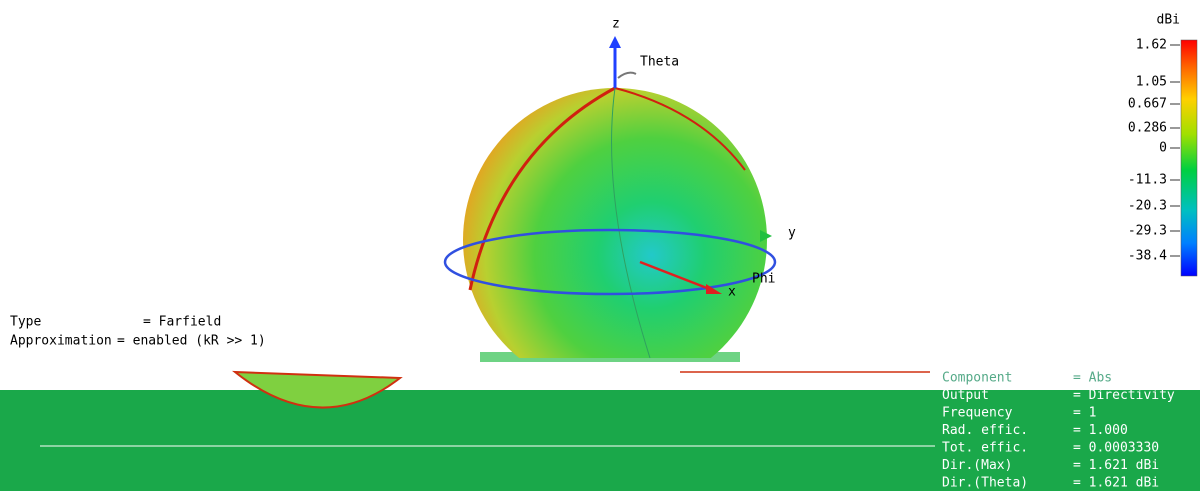  What do you see at coordinates (616, 24) in the screenshot?
I see `axis-label: z` at bounding box center [616, 24].